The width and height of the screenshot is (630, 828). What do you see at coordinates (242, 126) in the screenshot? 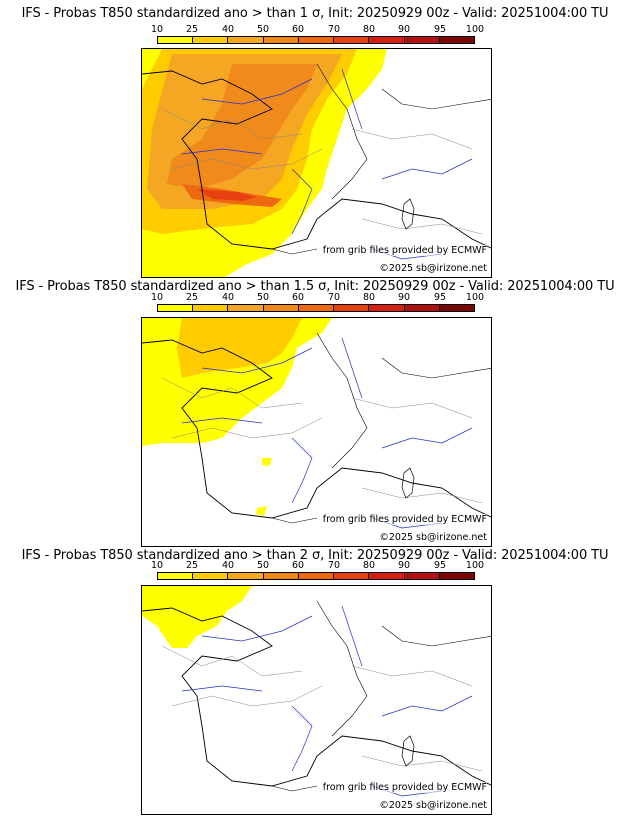
I see `prob-area-50pct` at bounding box center [242, 126].